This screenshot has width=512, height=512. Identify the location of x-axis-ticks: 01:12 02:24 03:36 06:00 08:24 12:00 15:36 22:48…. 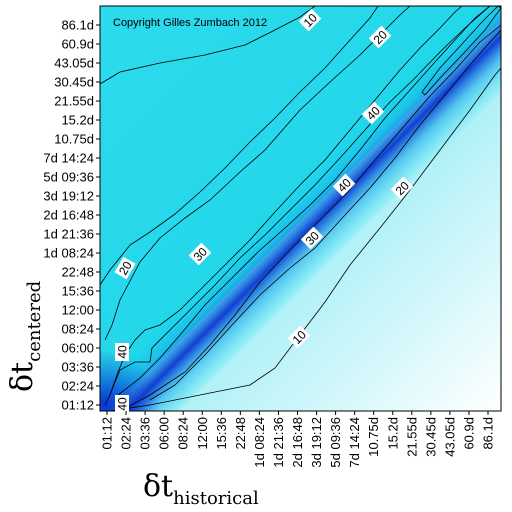
(298, 439).